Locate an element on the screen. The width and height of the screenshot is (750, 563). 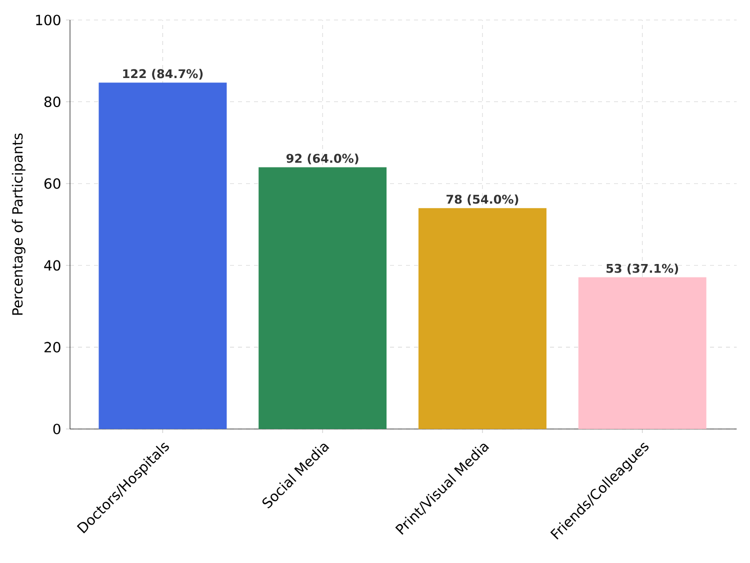
y-tick-label: 100 is located at coordinates (48, 20).